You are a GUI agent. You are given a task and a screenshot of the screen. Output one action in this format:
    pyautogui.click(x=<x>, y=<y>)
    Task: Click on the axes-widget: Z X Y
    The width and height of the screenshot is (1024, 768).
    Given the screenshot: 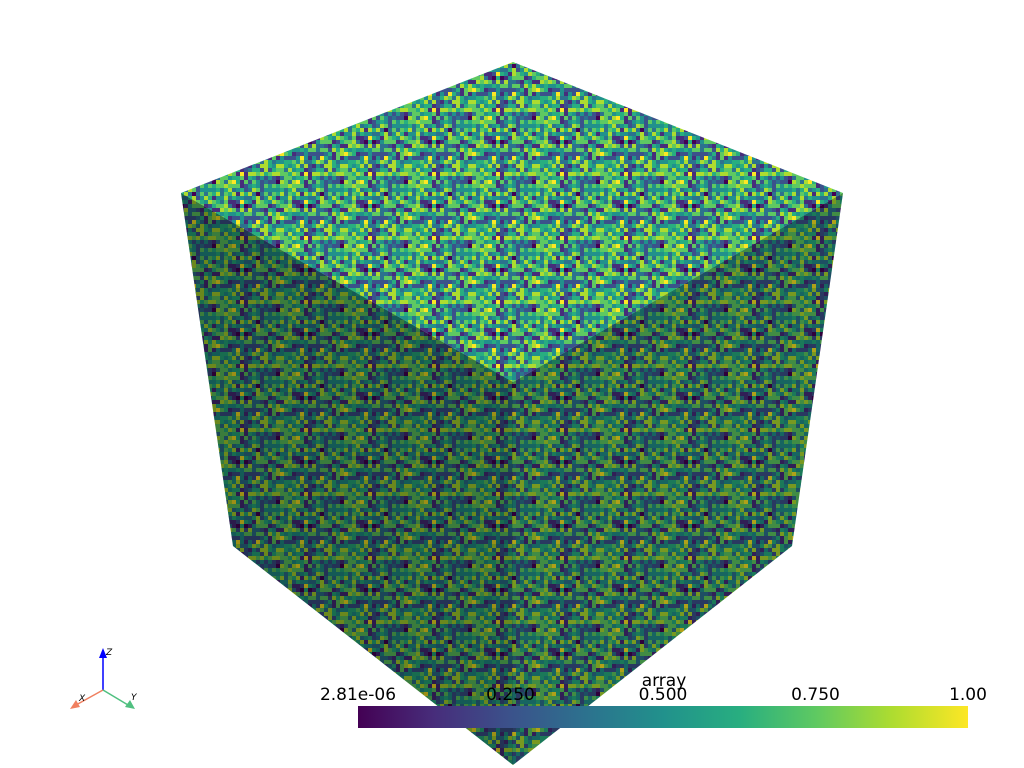 What is the action you would take?
    pyautogui.click(x=104, y=678)
    